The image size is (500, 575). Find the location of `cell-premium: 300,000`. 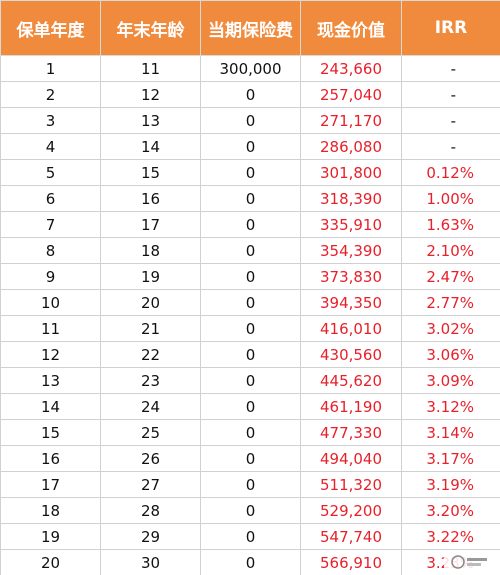

cell-premium: 300,000 is located at coordinates (250, 68).